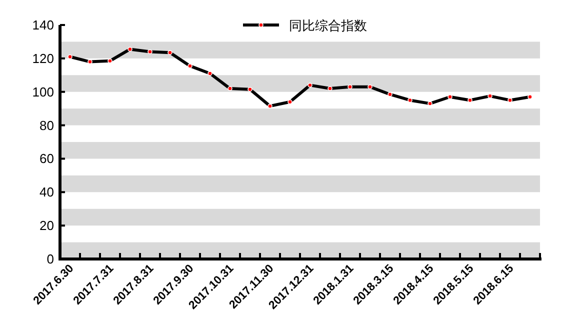 The height and width of the screenshot is (327, 579). I want to click on legend-label: 同比综合指数, so click(328, 25).